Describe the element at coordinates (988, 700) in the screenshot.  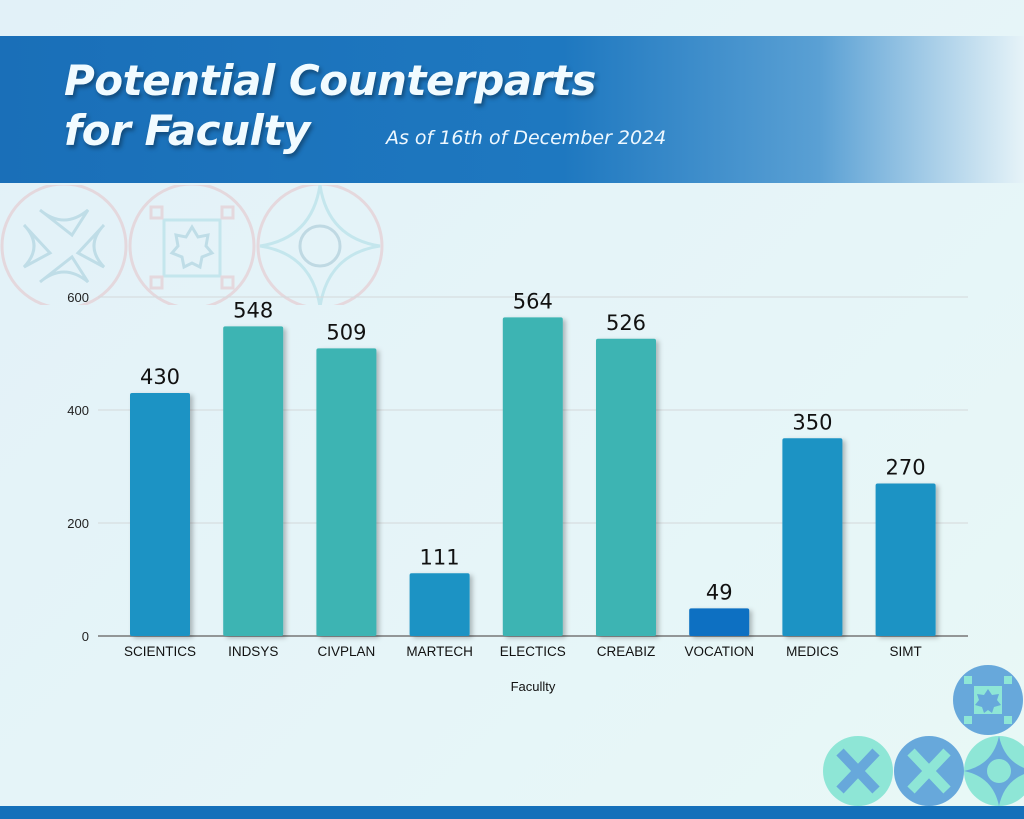
I see `star-tile-emblem-icon` at that location.